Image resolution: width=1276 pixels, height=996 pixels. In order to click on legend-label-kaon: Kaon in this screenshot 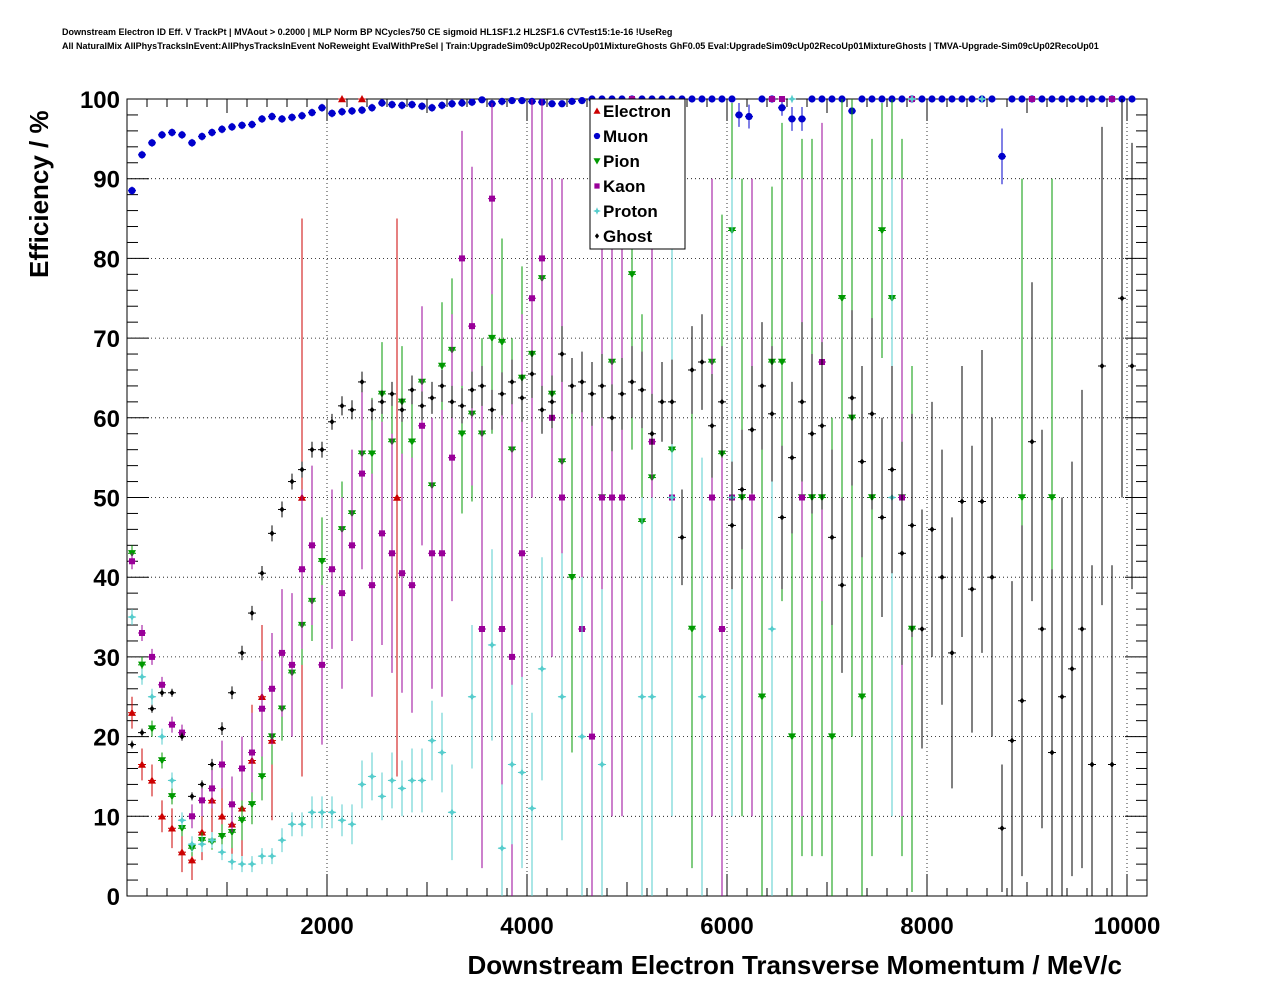, I will do `click(624, 186)`.